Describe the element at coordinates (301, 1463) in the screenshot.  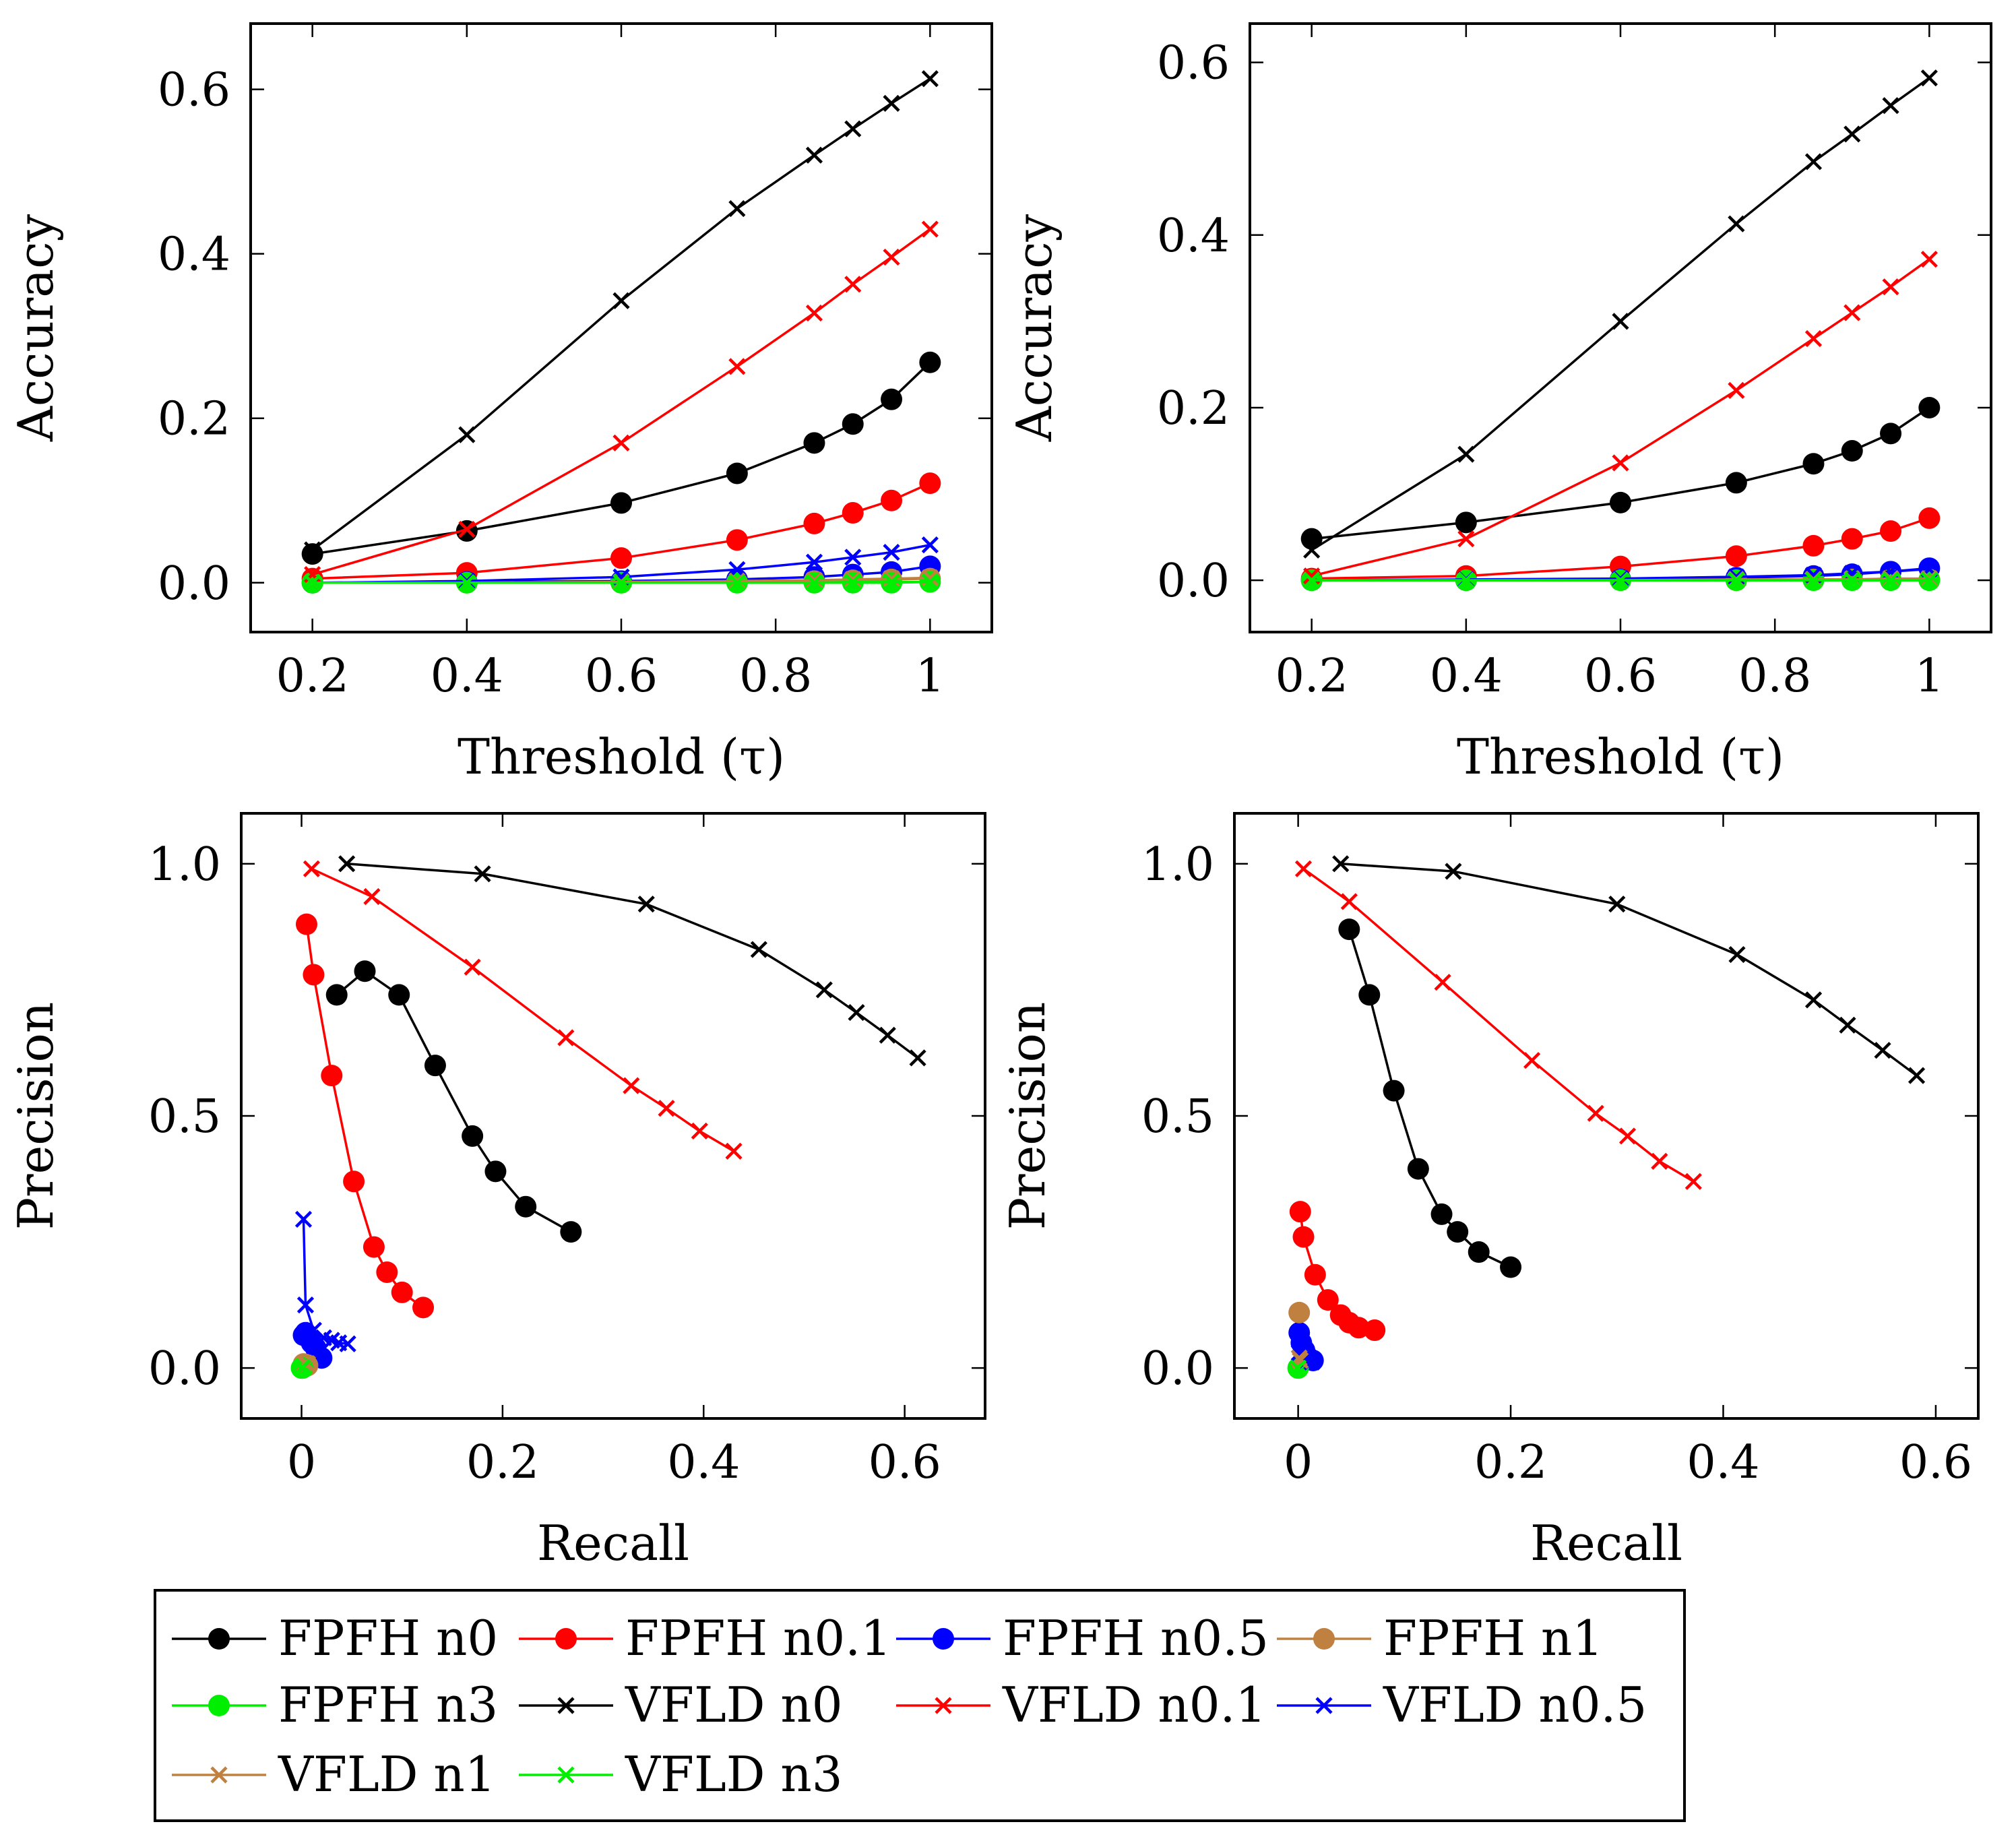
I see `x-tick-label: 0` at that location.